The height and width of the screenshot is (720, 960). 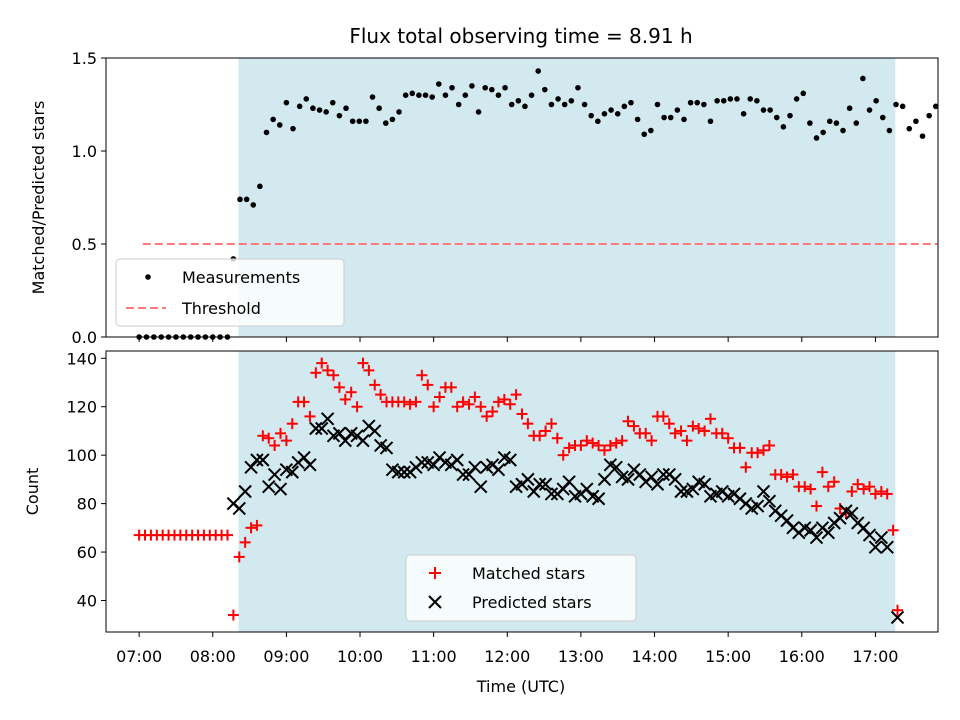 I want to click on x-tick-label: 16:00, so click(x=802, y=656).